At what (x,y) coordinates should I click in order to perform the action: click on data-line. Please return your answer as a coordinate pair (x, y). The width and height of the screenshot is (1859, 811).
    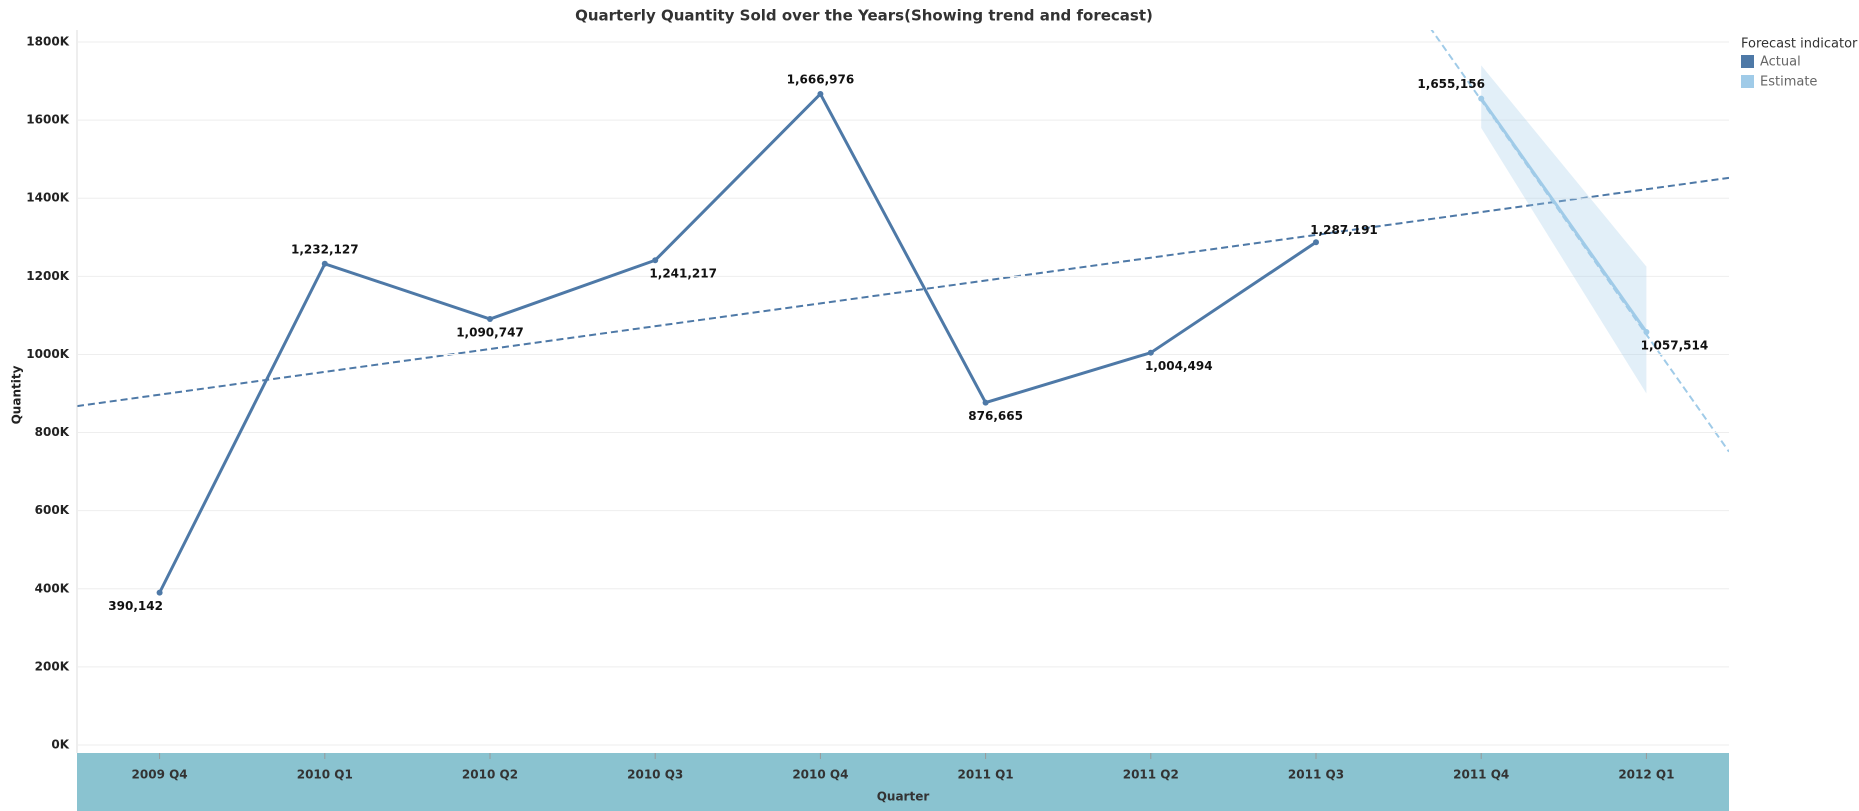
    Looking at the image, I should click on (1563, 215).